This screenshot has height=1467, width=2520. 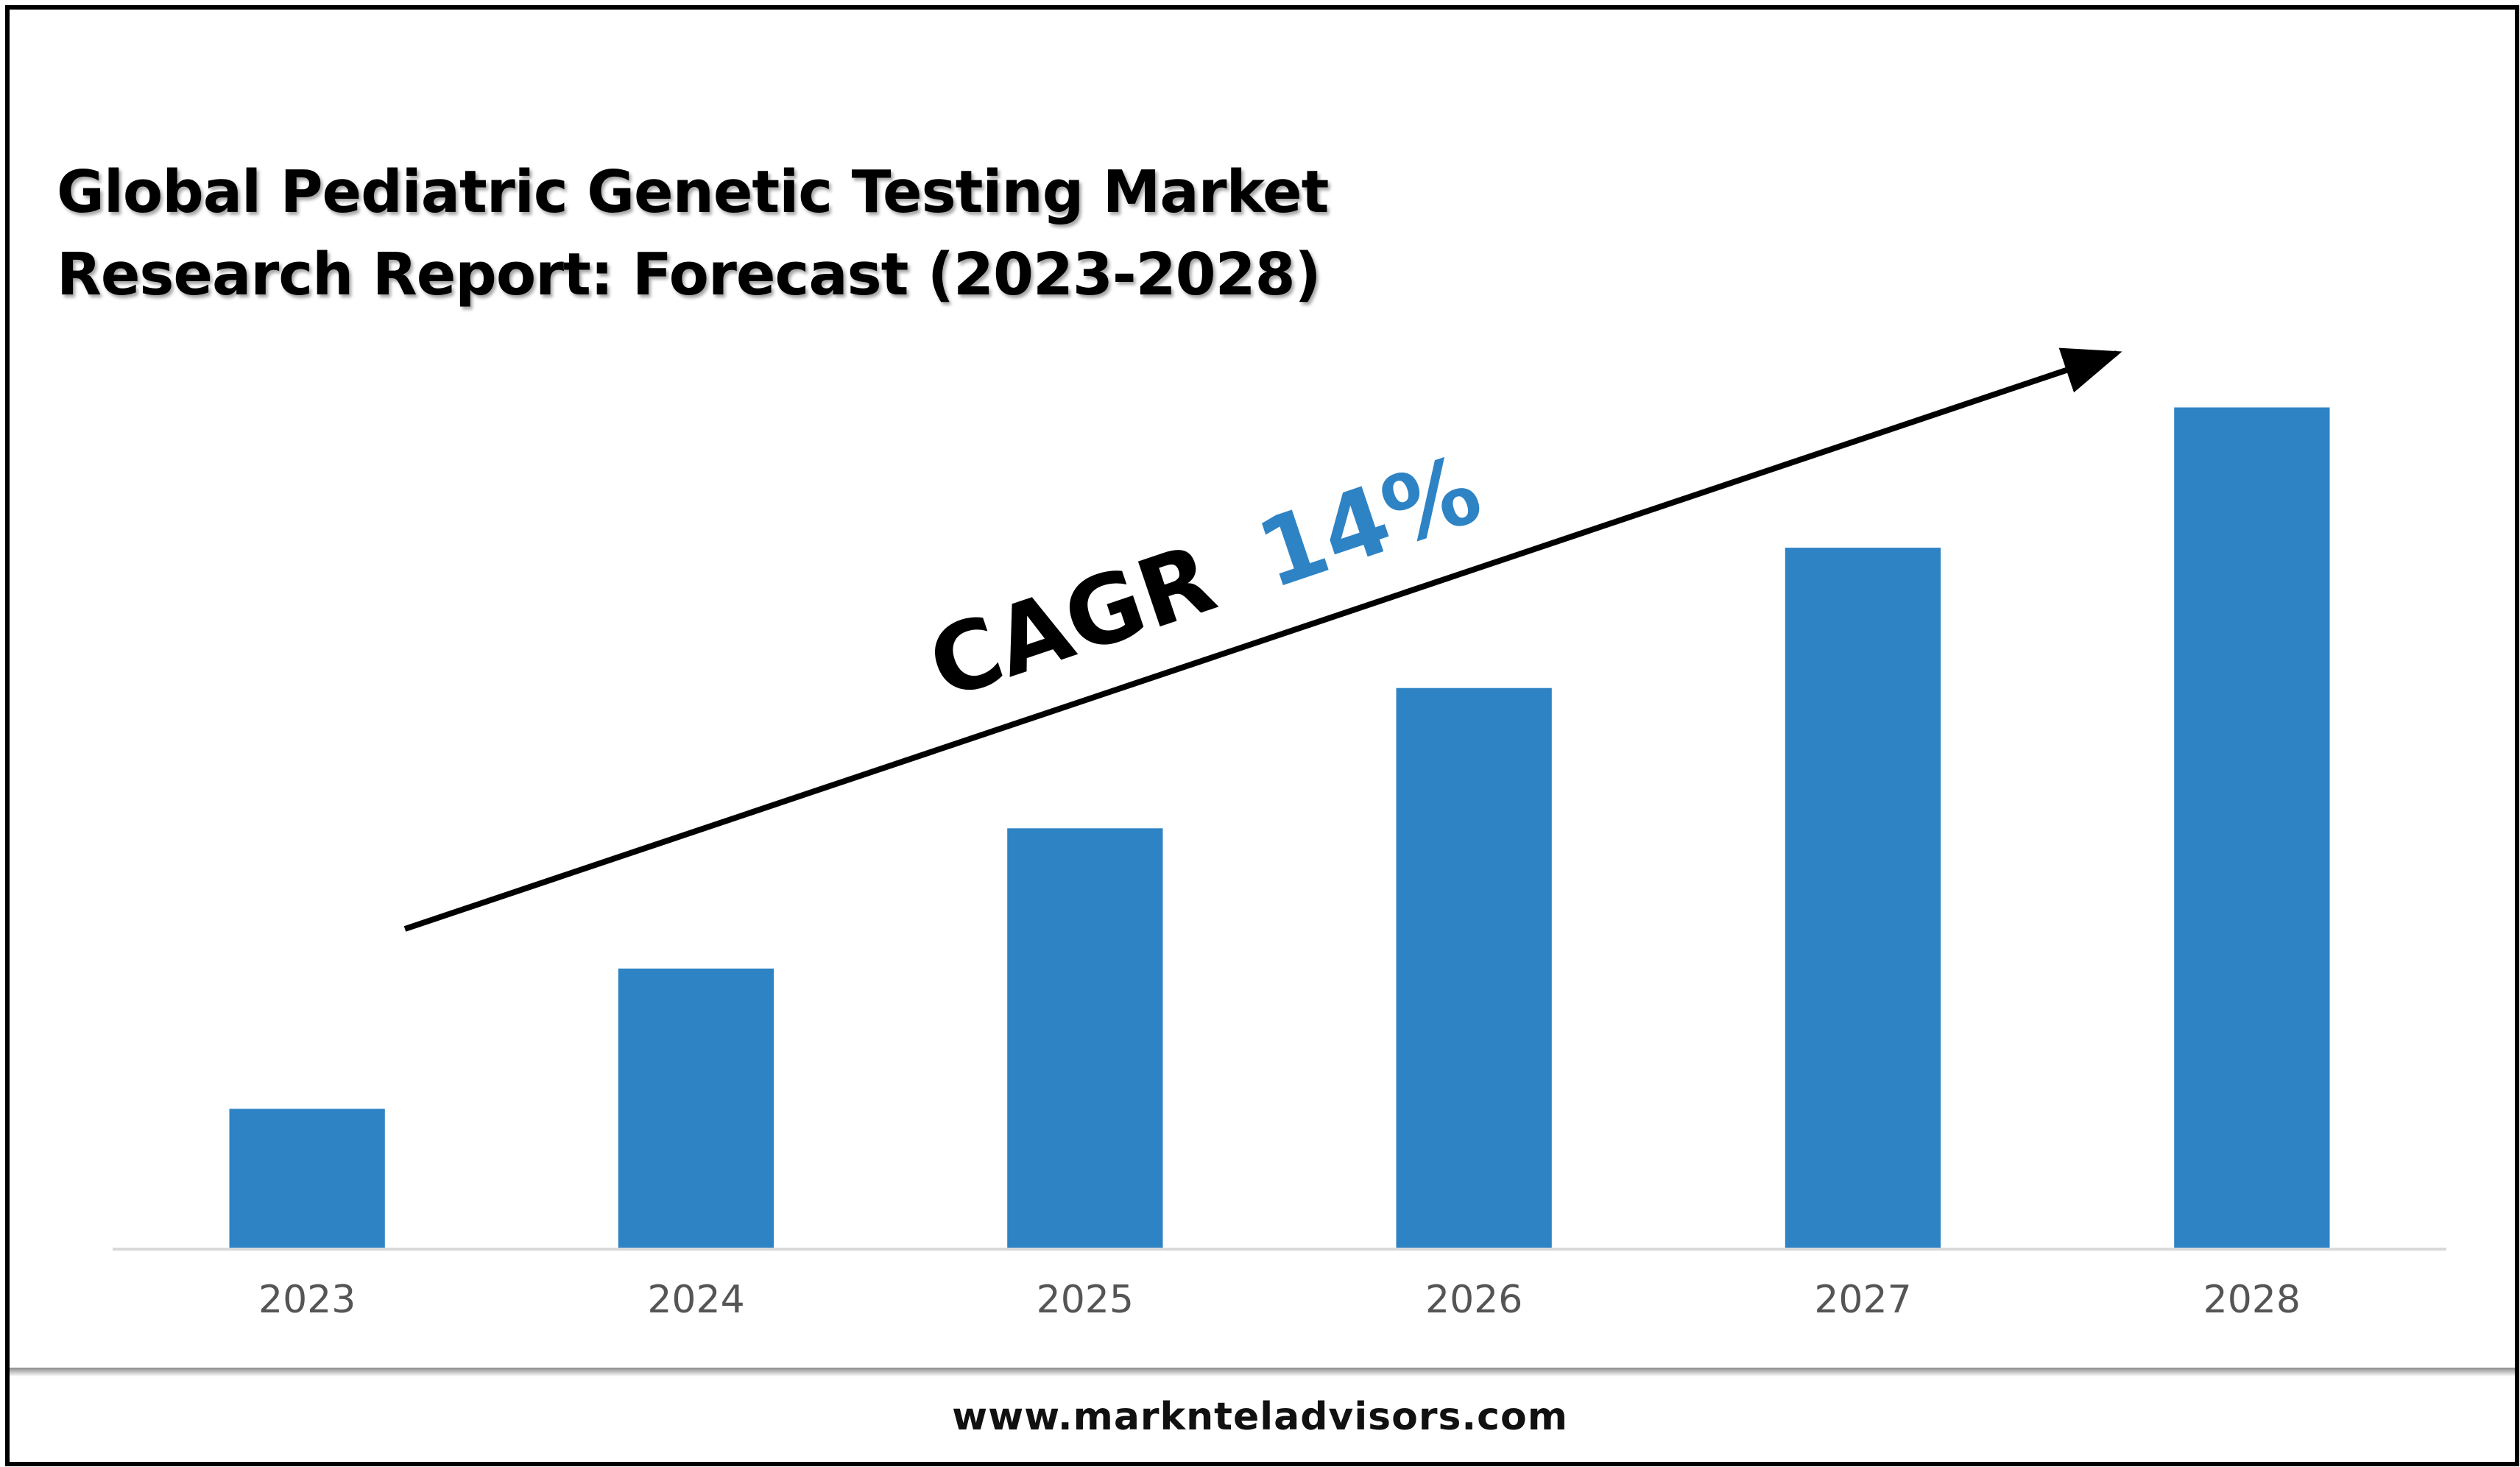 What do you see at coordinates (1260, 1417) in the screenshot?
I see `footer-url: www.marknteladvisors.com` at bounding box center [1260, 1417].